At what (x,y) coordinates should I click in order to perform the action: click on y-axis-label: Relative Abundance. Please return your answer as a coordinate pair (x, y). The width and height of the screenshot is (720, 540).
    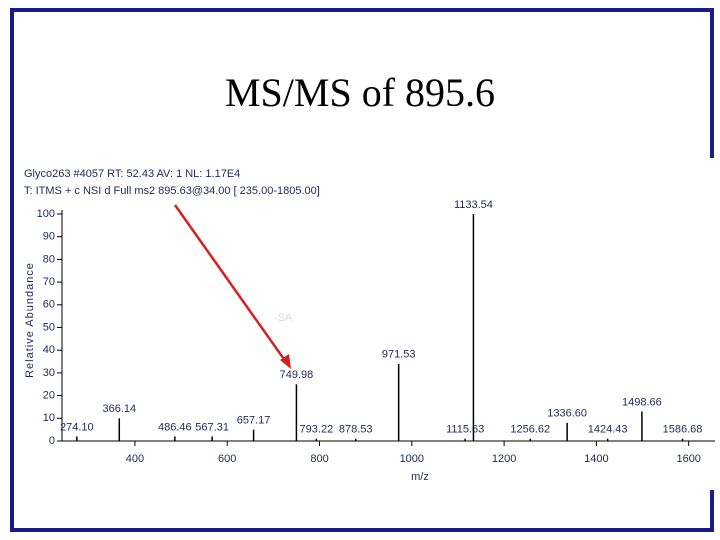
    Looking at the image, I should click on (30, 320).